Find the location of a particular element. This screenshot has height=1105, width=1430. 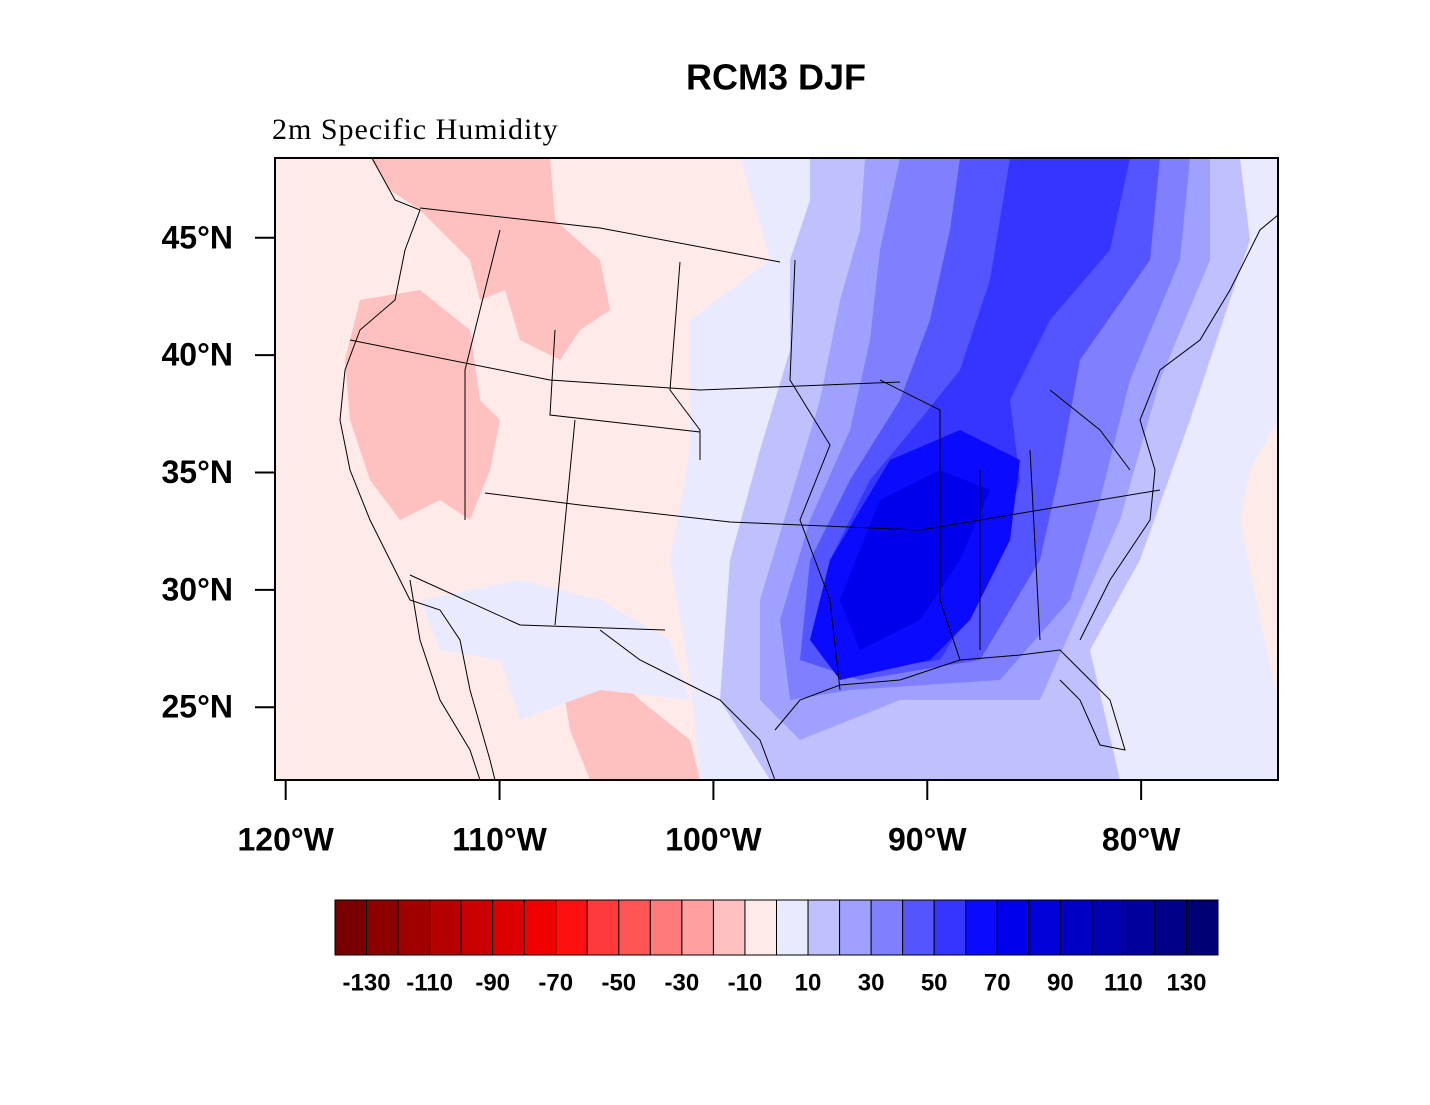

colorbar-label: 10 is located at coordinates (808, 982).